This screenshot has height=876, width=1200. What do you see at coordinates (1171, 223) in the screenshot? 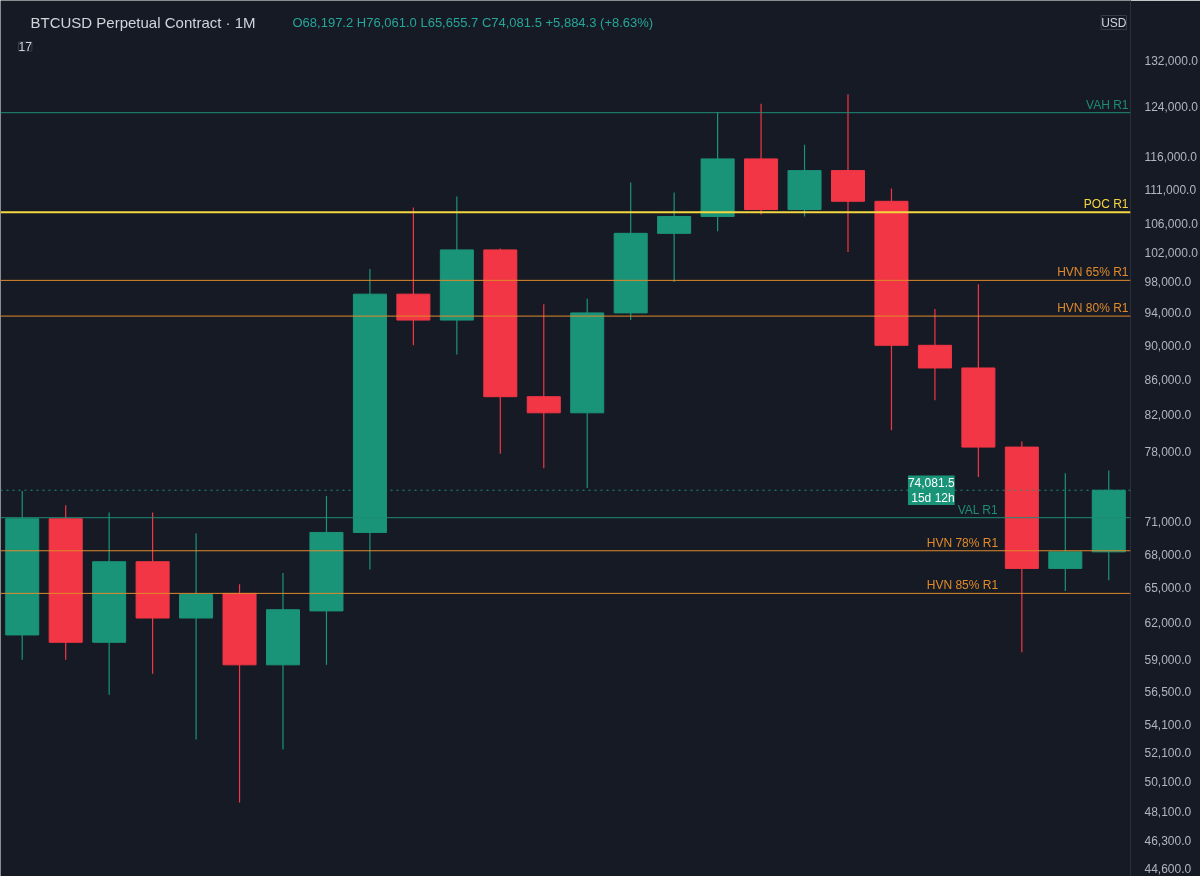
I see `y-tick-label: 106,000.0` at bounding box center [1171, 223].